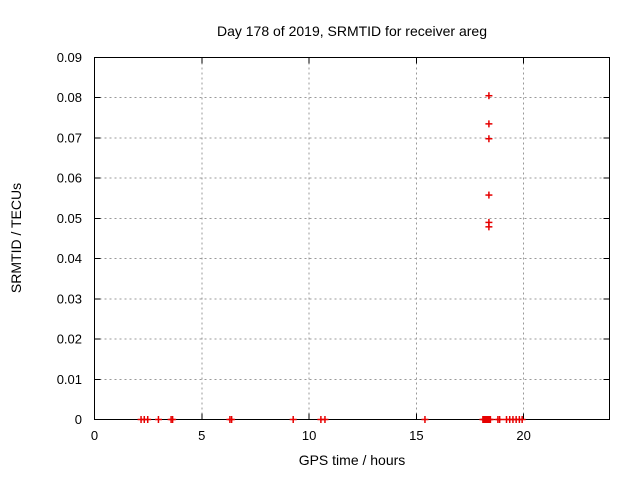 The width and height of the screenshot is (640, 480). What do you see at coordinates (94, 435) in the screenshot?
I see `x-tick-label: 0` at bounding box center [94, 435].